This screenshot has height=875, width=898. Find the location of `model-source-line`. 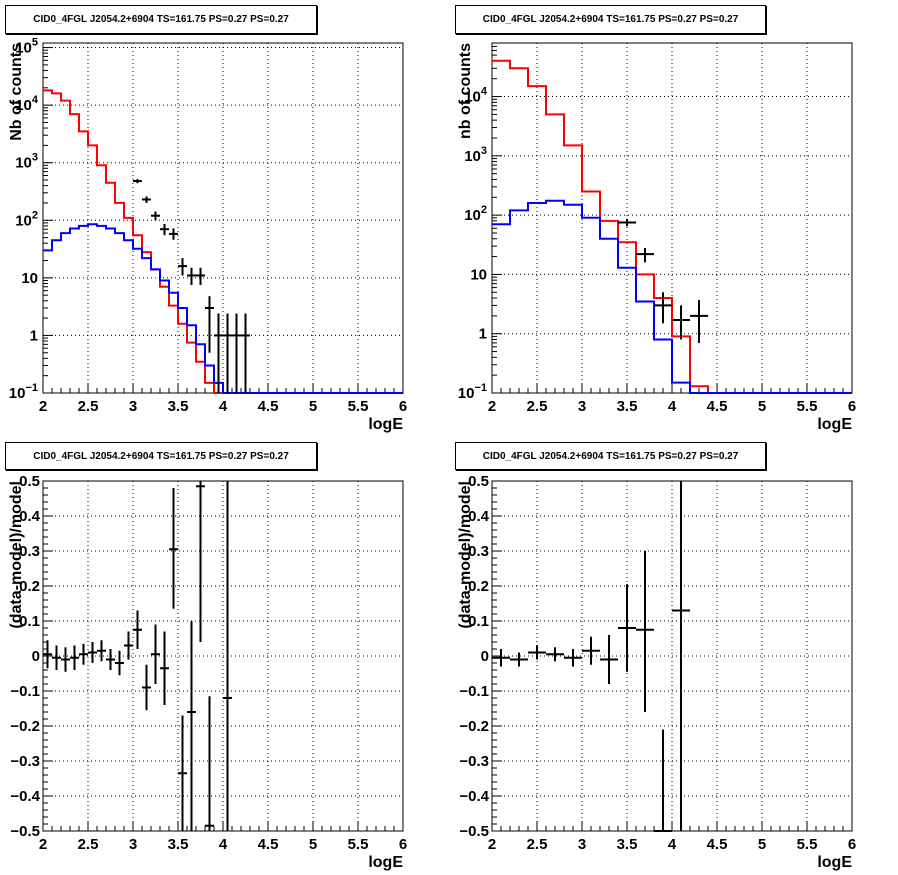

model-source-line is located at coordinates (223, 308).